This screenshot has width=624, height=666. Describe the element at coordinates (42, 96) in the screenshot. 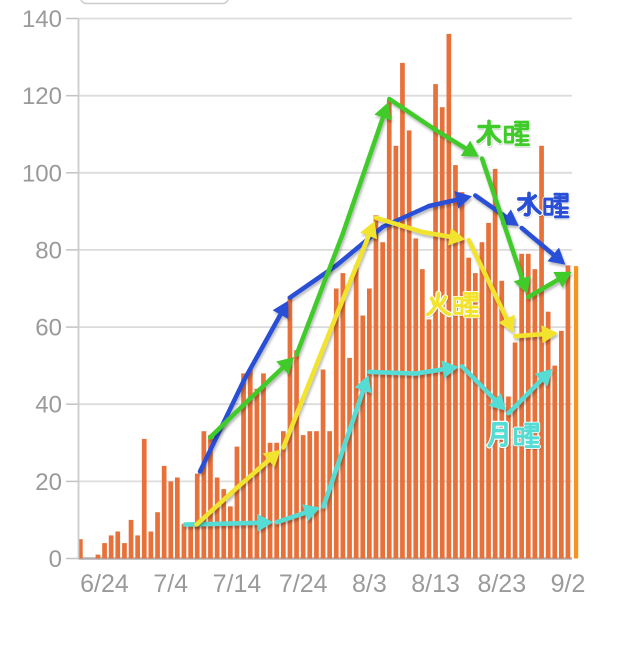

I see `svg-text: 120` at that location.